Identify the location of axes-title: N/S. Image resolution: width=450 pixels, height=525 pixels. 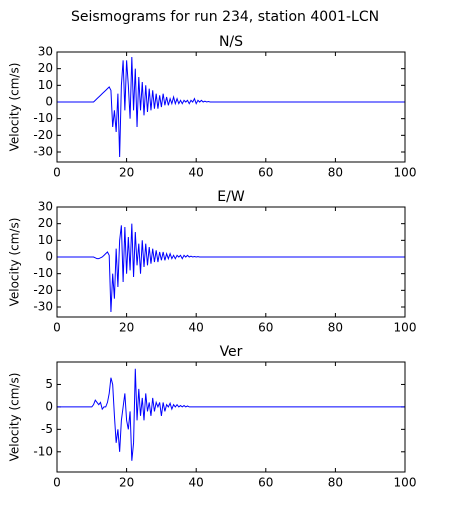
(231, 42).